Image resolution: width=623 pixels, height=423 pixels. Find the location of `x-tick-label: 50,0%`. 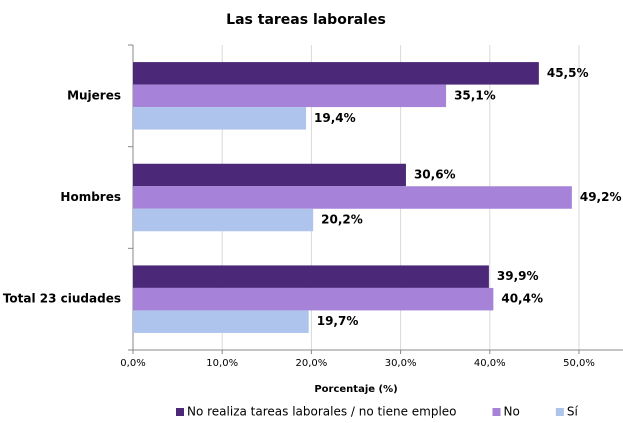

x-tick-label: 50,0% is located at coordinates (579, 363).